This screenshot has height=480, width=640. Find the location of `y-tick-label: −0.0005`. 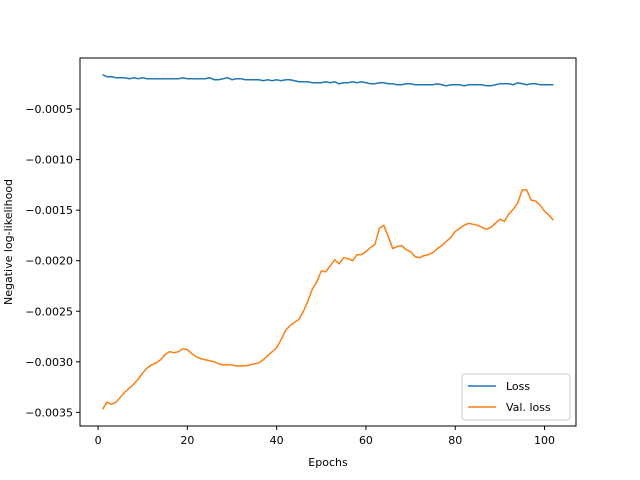

y-tick-label: −0.0005 is located at coordinates (49, 109).